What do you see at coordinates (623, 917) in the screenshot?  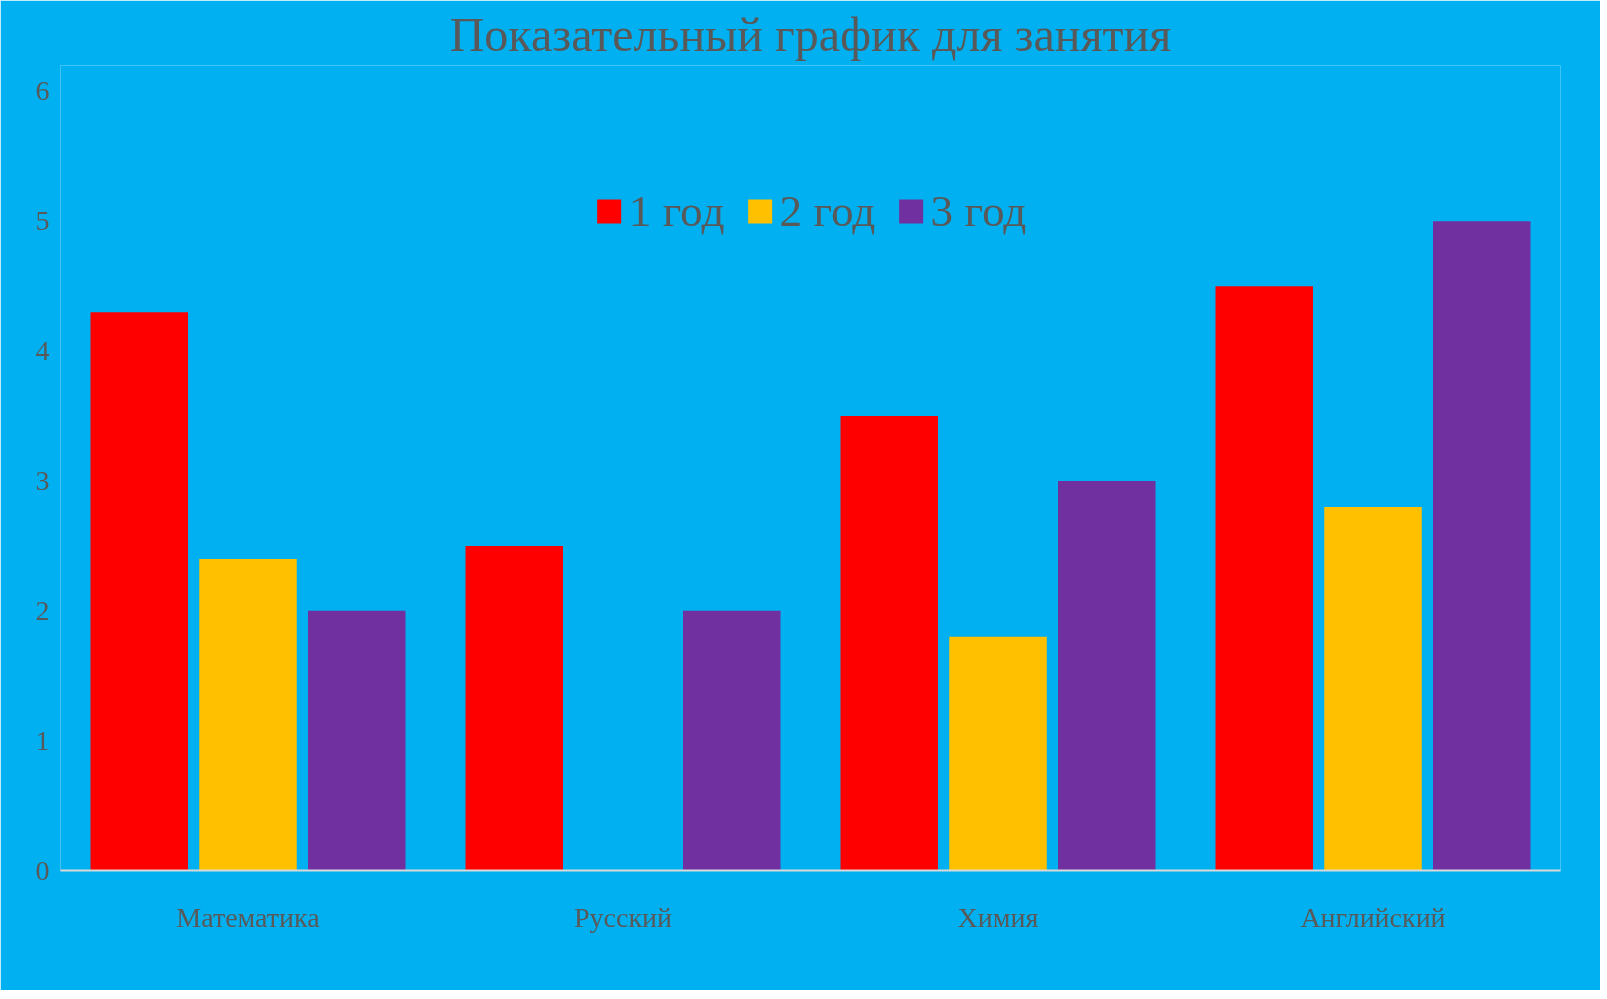 I see `x-tick-label: Русский` at bounding box center [623, 917].